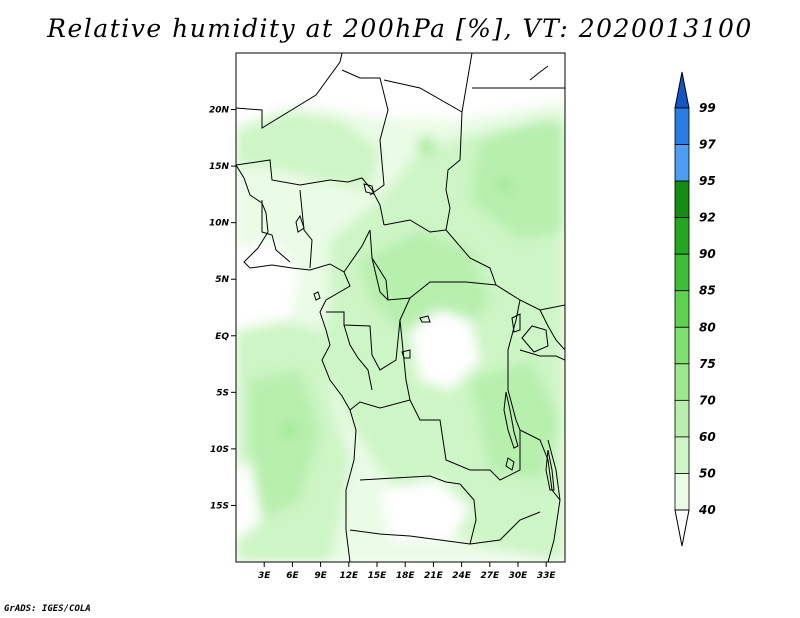 Image resolution: width=800 pixels, height=618 pixels. What do you see at coordinates (290, 430) in the screenshot?
I see `rh-spot-70-c` at bounding box center [290, 430].